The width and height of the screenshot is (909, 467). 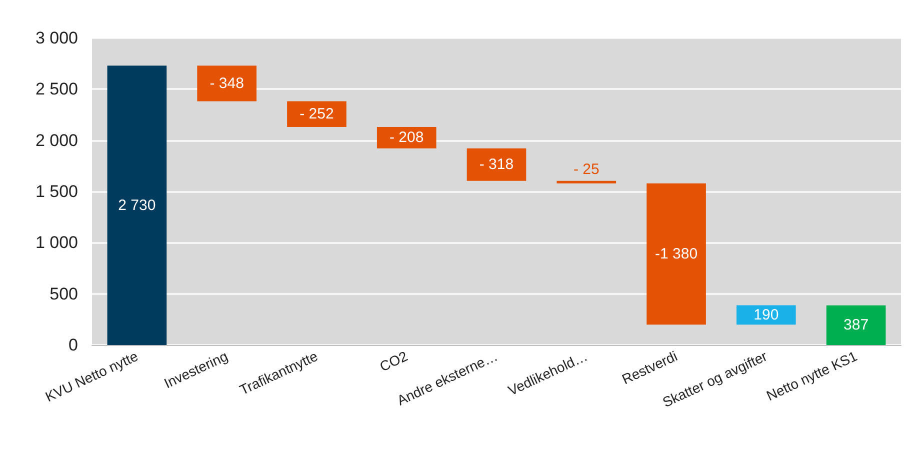 I want to click on y-tick-label: 3 000, so click(x=56, y=38).